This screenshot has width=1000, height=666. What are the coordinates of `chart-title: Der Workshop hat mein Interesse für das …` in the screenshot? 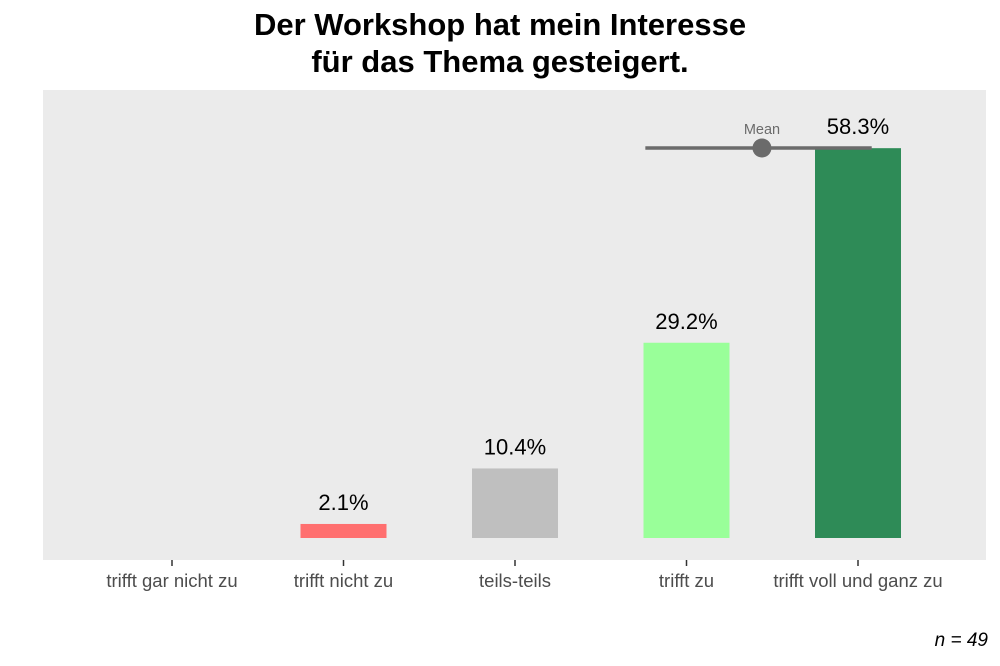 It's located at (500, 43).